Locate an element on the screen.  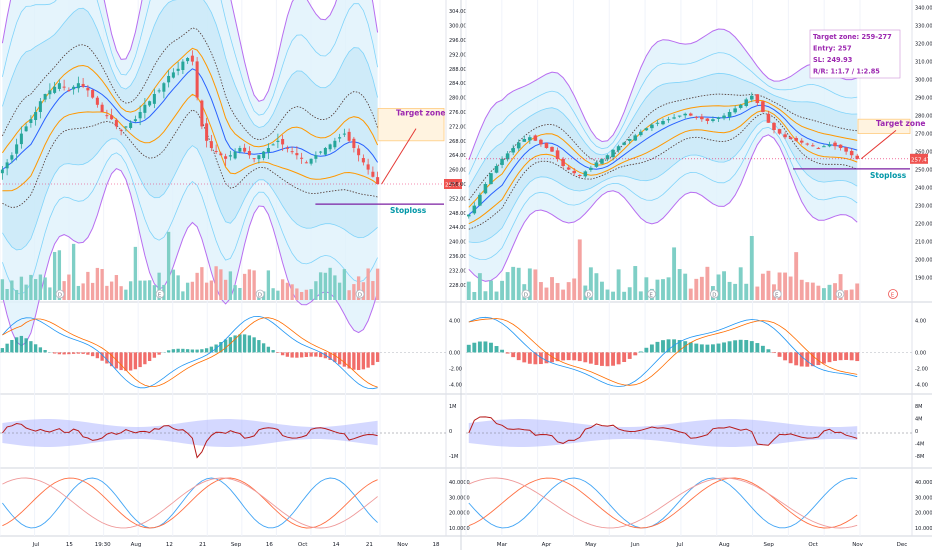
macd-tick-label: 0.00 is located at coordinates (454, 353).